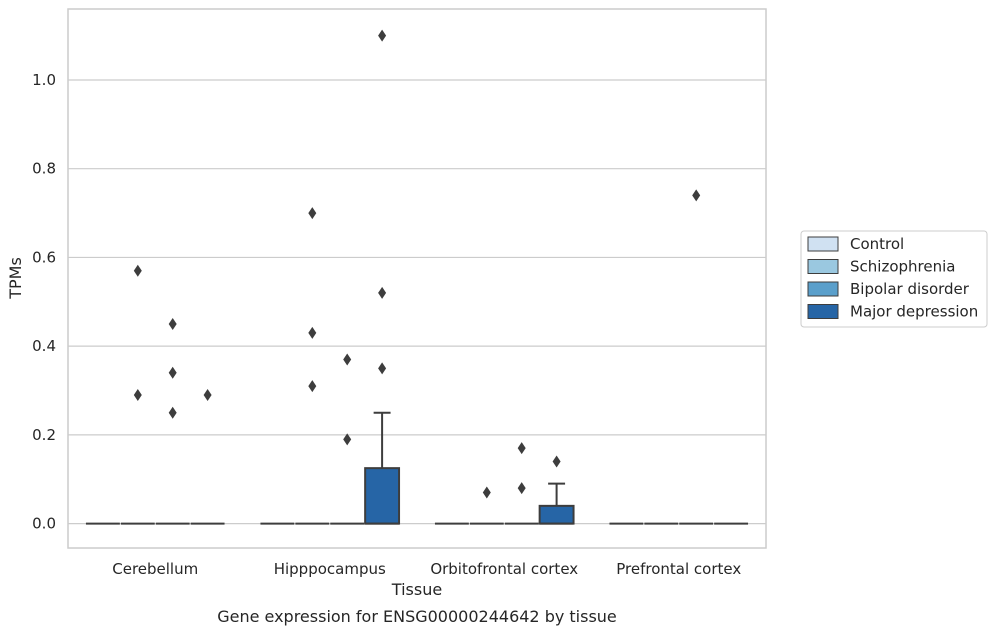  What do you see at coordinates (910, 289) in the screenshot?
I see `legend-label: Bipolar disorder` at bounding box center [910, 289].